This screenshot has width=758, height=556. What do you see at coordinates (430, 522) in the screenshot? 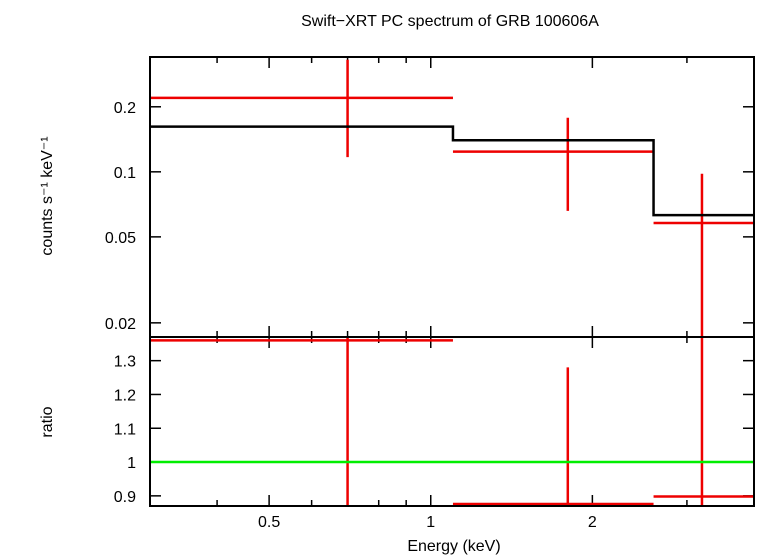
I see `x-tick-label: 1` at bounding box center [430, 522].